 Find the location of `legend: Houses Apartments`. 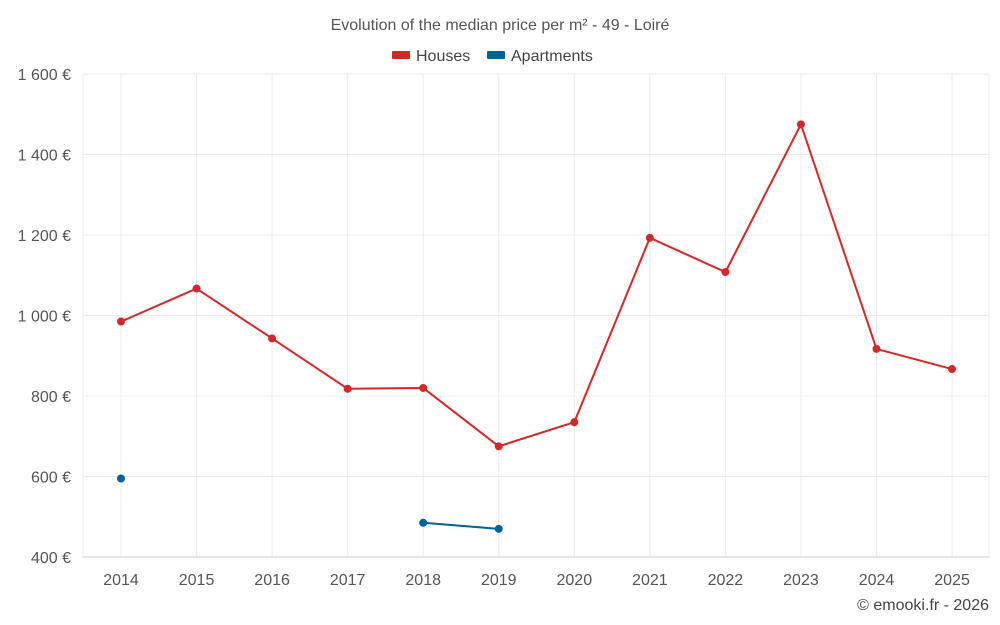

legend: Houses Apartments is located at coordinates (492, 56).